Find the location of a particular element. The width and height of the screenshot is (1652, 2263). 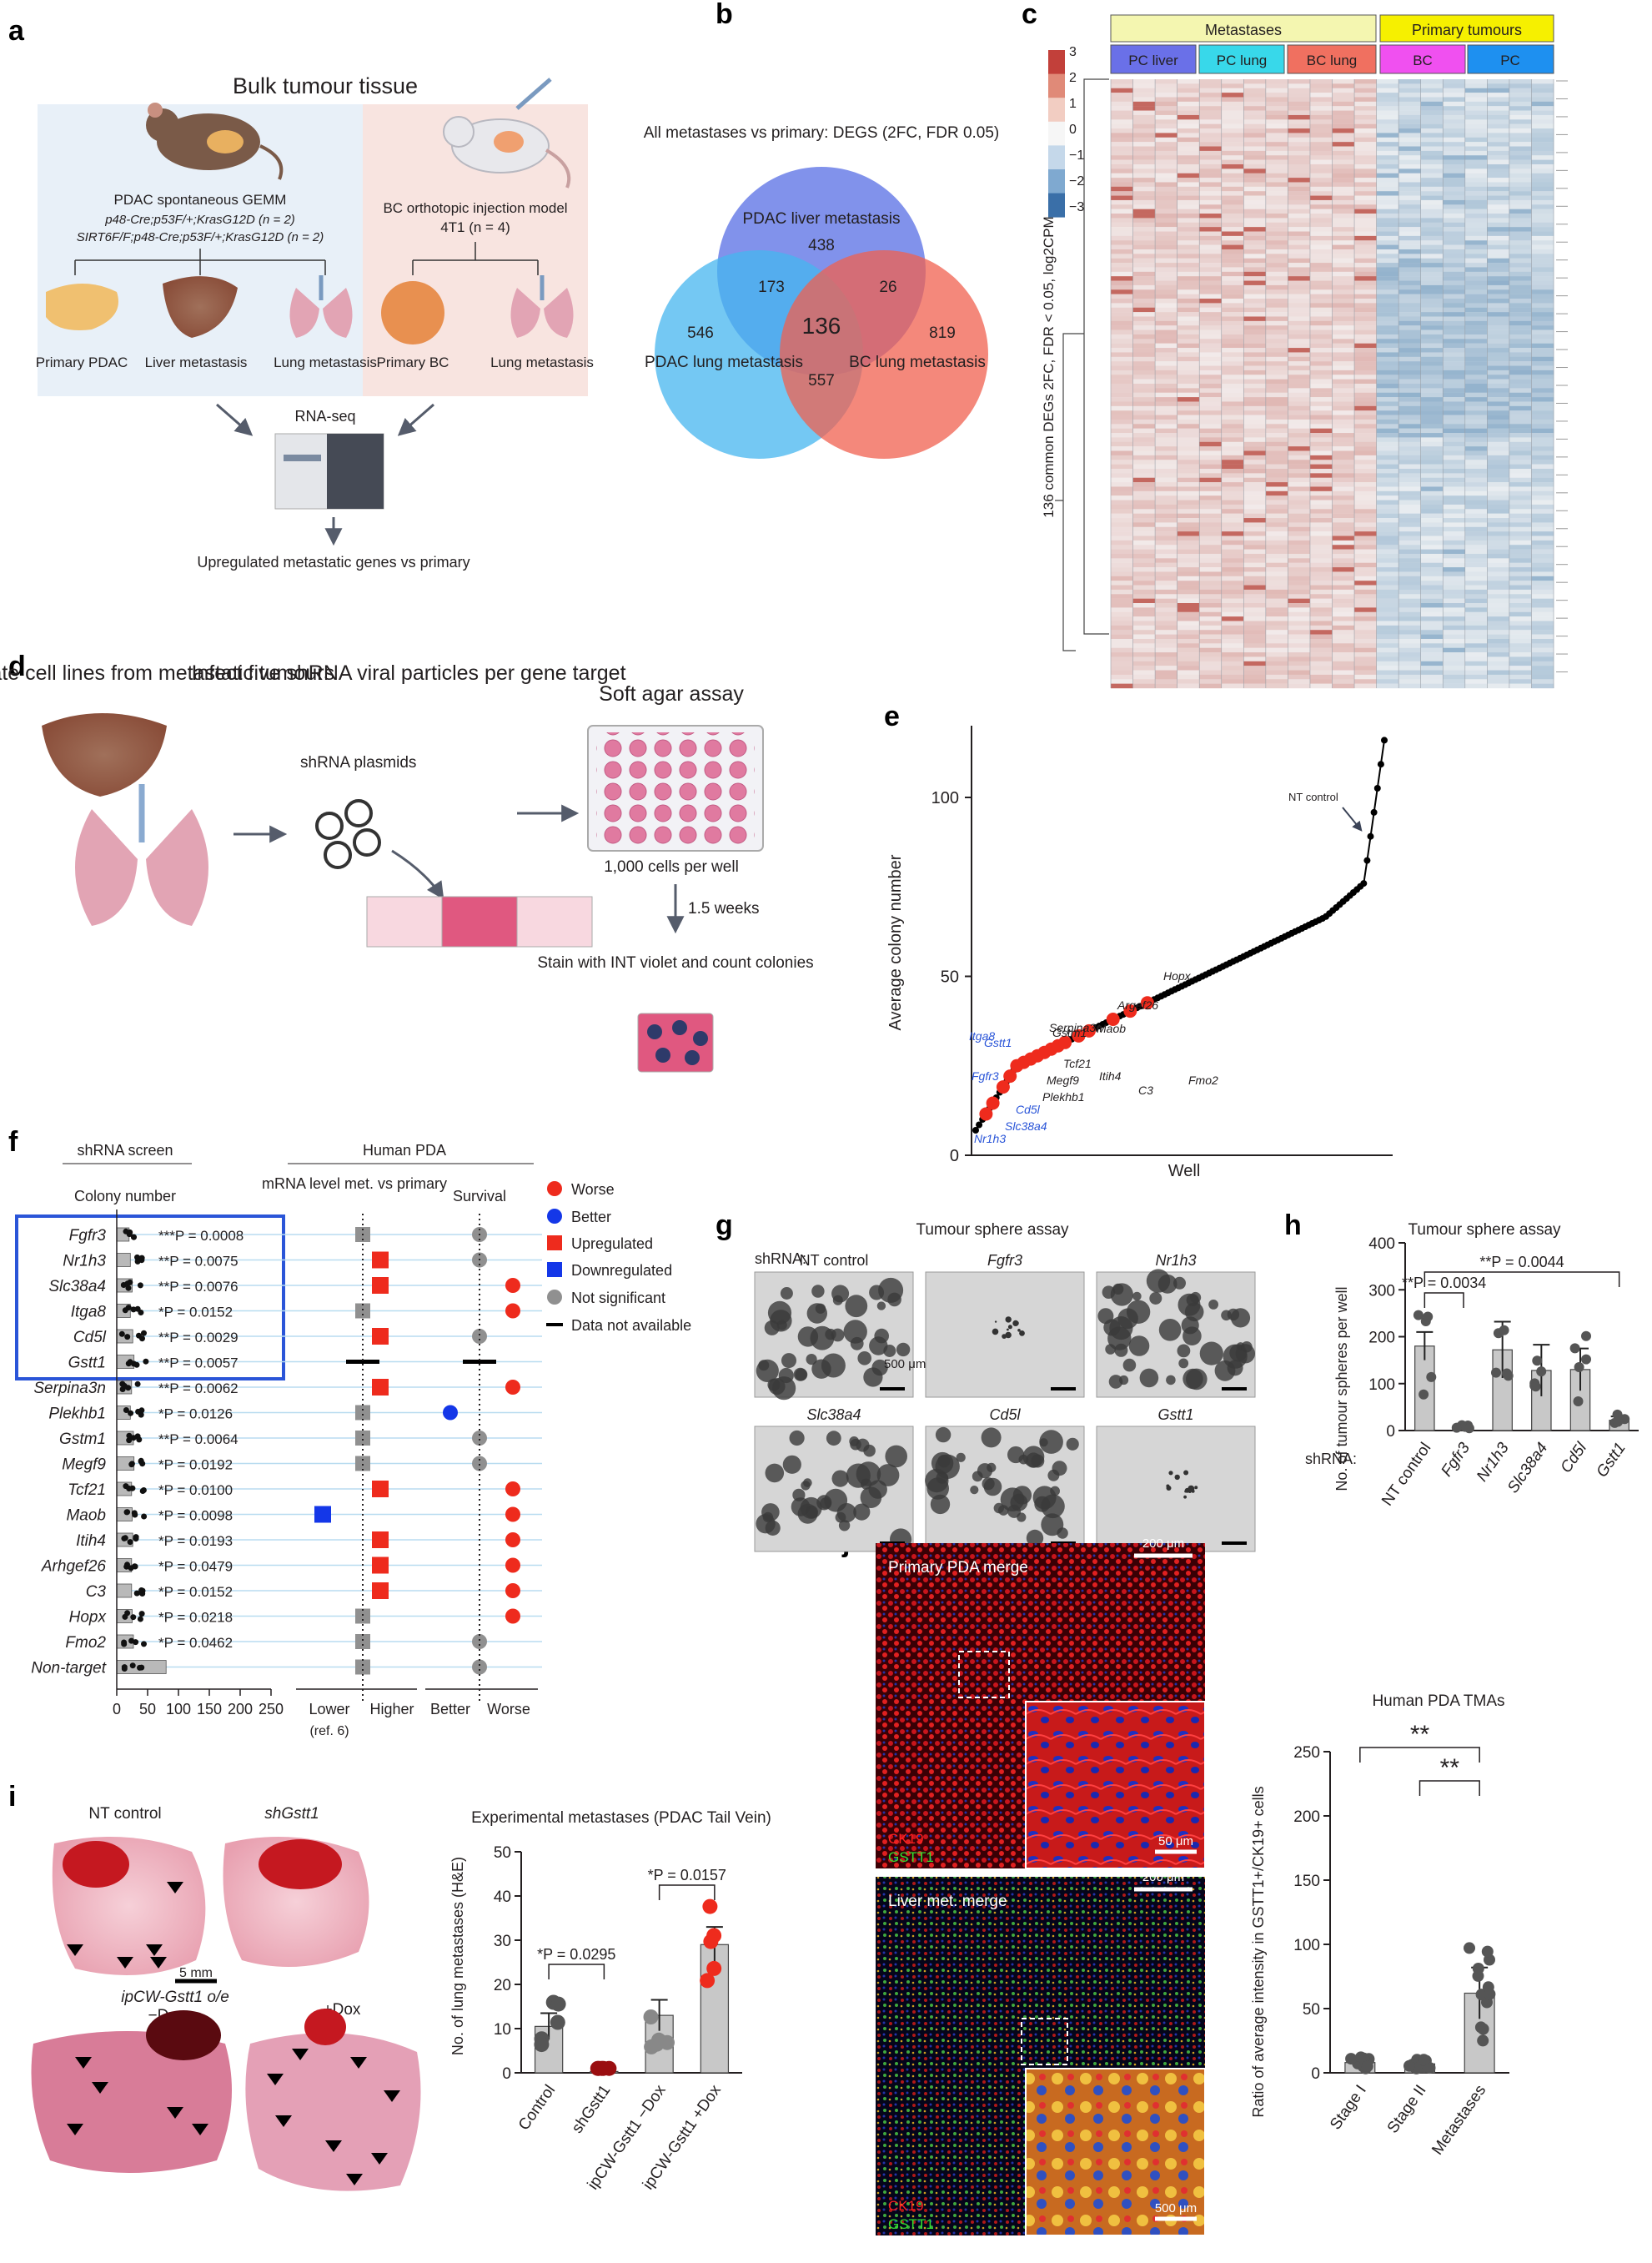

i-arrowhead-icon is located at coordinates (154, 1950).